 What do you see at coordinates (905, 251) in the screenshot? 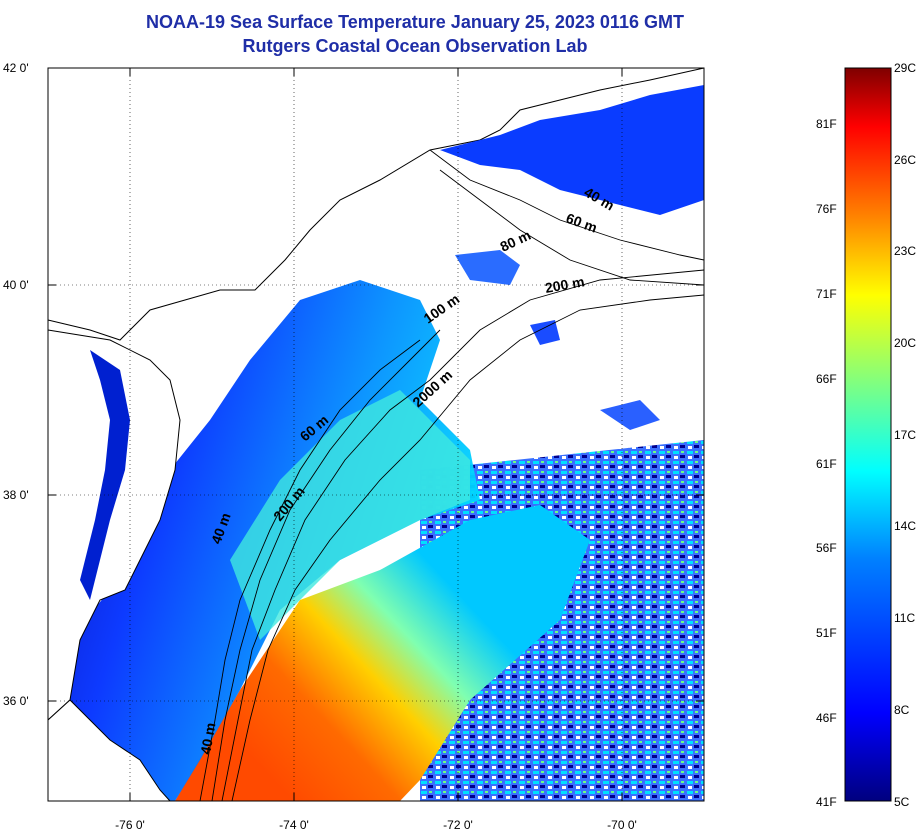
I see `colorbar-c-label: 23C` at bounding box center [905, 251].